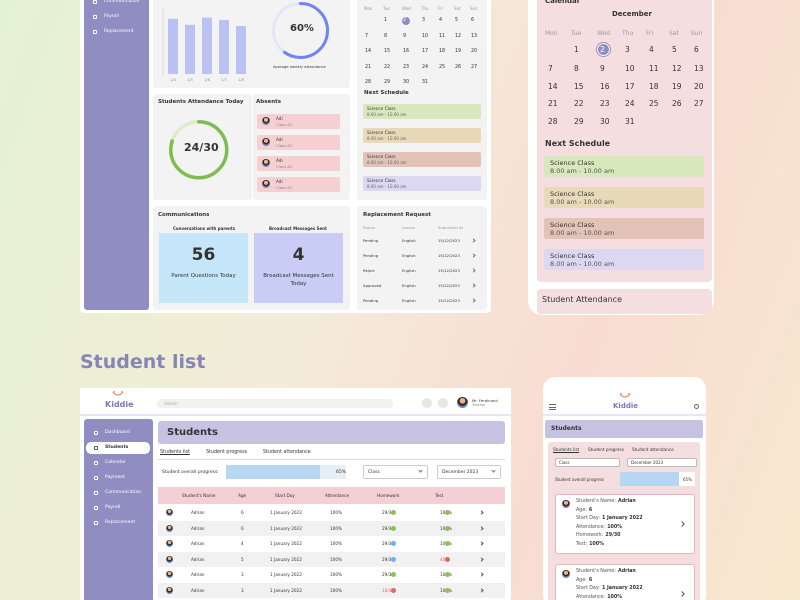 This screenshot has width=800, height=600. I want to click on card-label: Homework:, so click(590, 536).